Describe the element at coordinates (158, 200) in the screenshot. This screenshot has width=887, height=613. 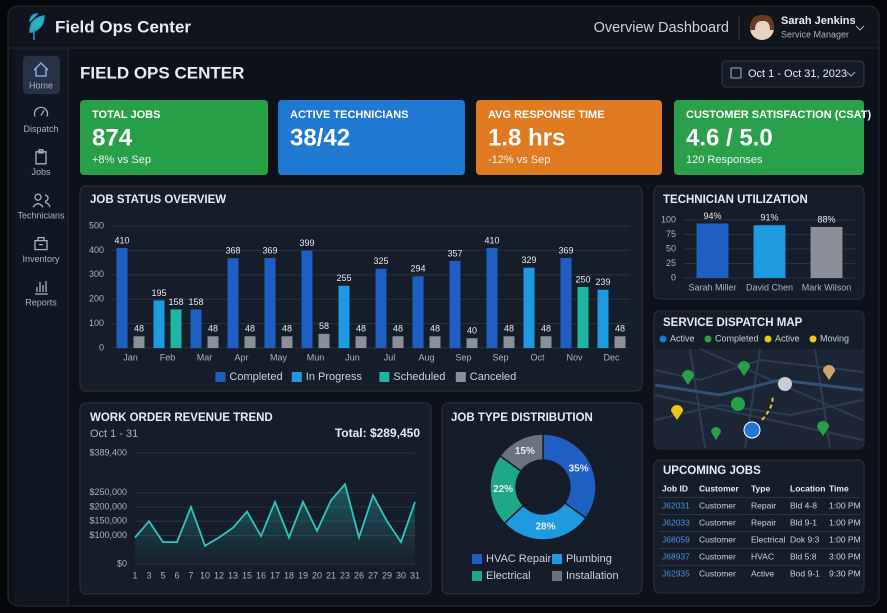
I see `panel-title: JOB STATUS OVERVIEW` at that location.